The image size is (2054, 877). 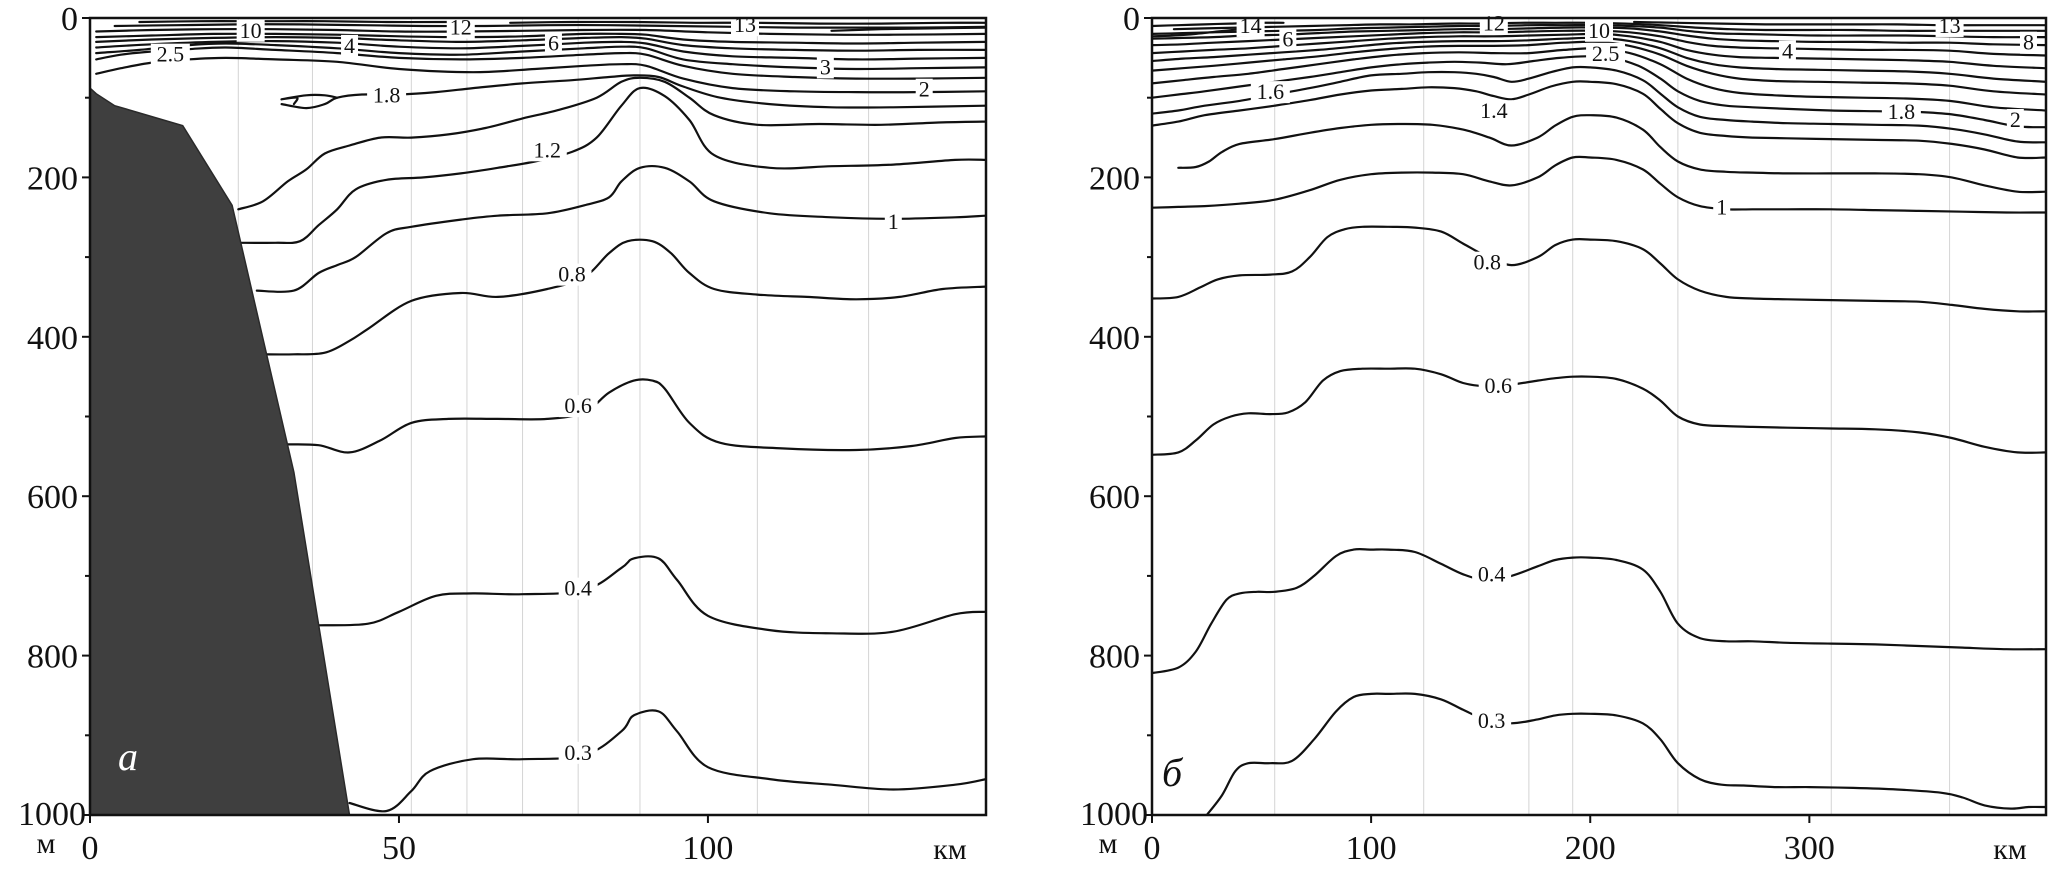 I want to click on contour-line-0.3, so click(x=1625, y=753).